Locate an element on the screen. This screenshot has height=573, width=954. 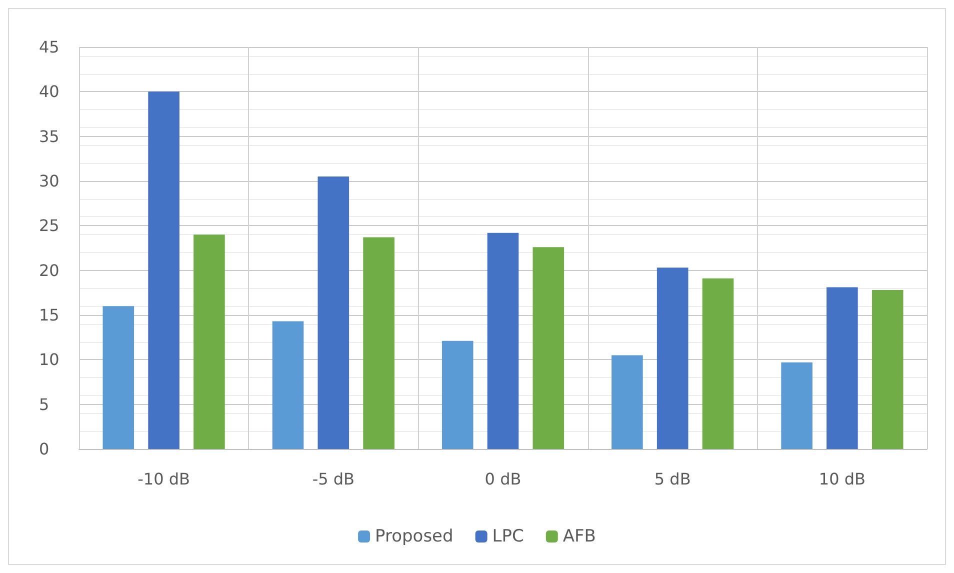
y-tick-label: 5 is located at coordinates (44, 404).